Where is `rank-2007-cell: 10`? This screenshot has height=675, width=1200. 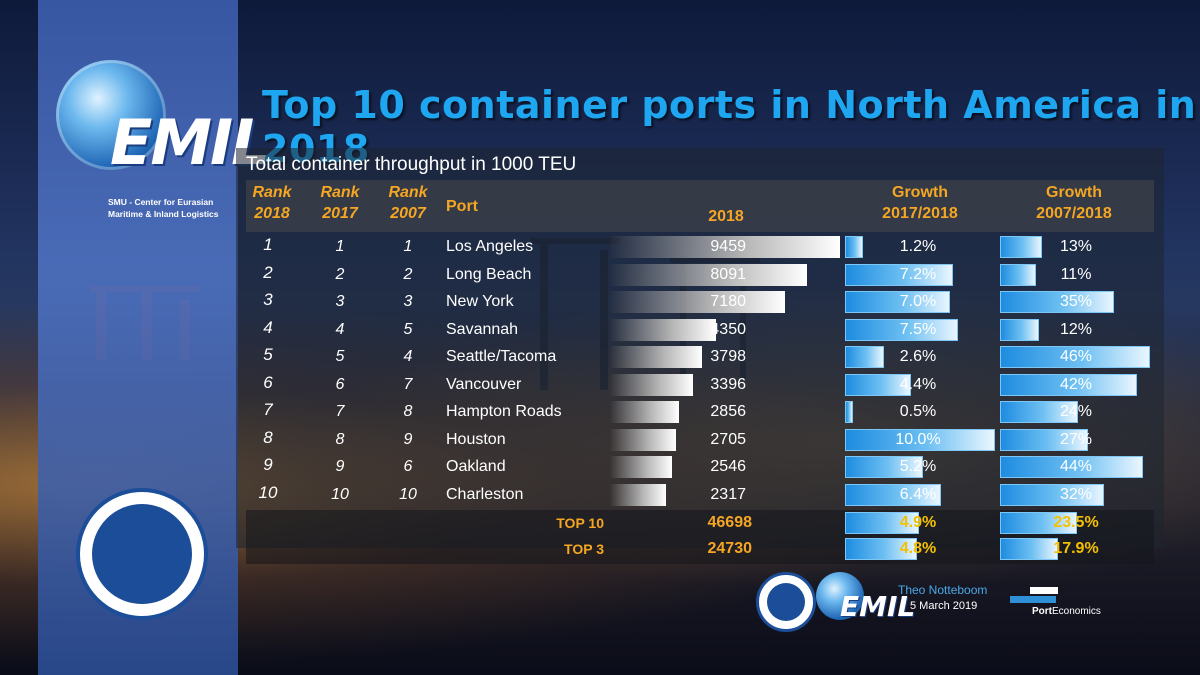
rank-2007-cell: 10 is located at coordinates (408, 494).